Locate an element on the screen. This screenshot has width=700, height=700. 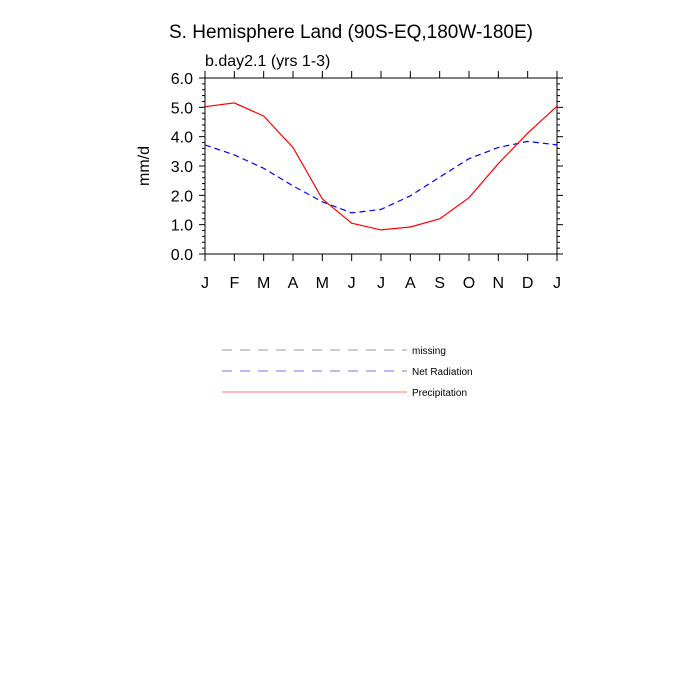
y-tick-label: 1.0 is located at coordinates (182, 226).